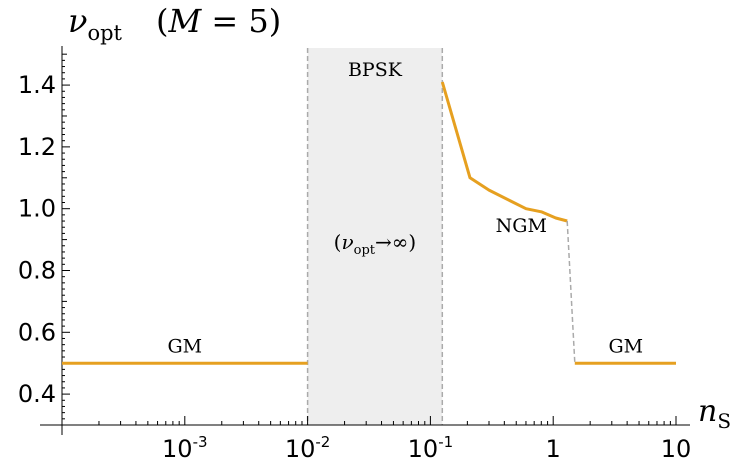  I want to click on x-tick-label: 10⁻³, so click(185, 448).